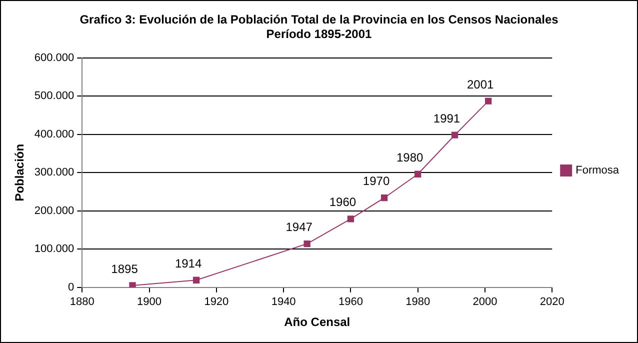 The image size is (638, 343). I want to click on x-tick-label: 1920, so click(216, 302).